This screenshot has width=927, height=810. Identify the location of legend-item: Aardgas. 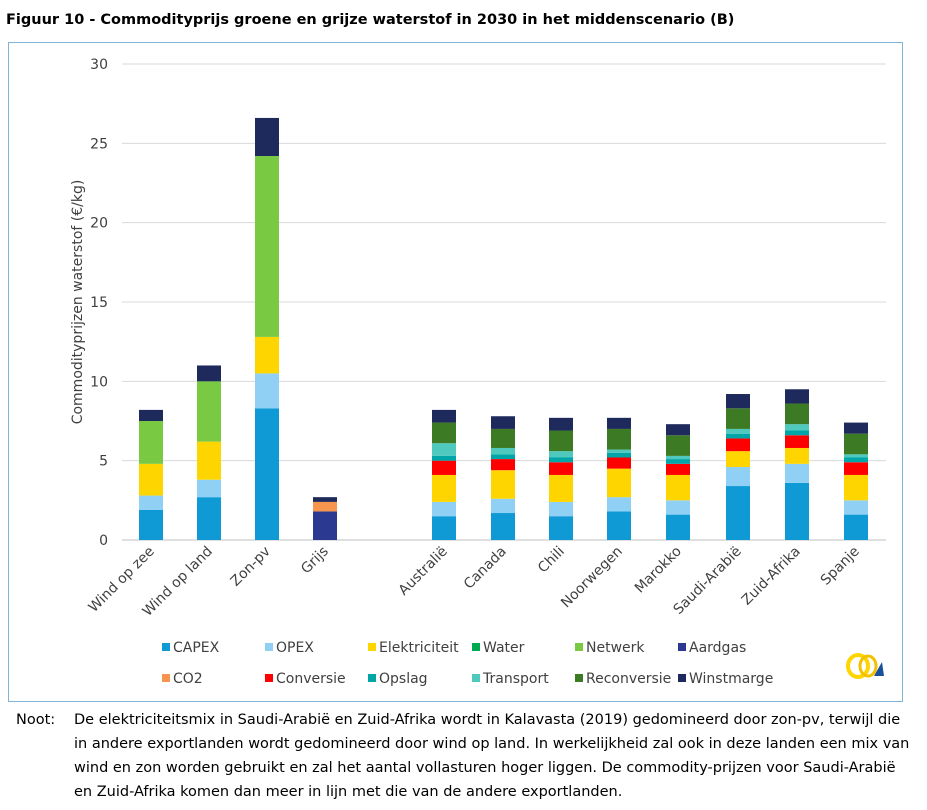
(712, 648).